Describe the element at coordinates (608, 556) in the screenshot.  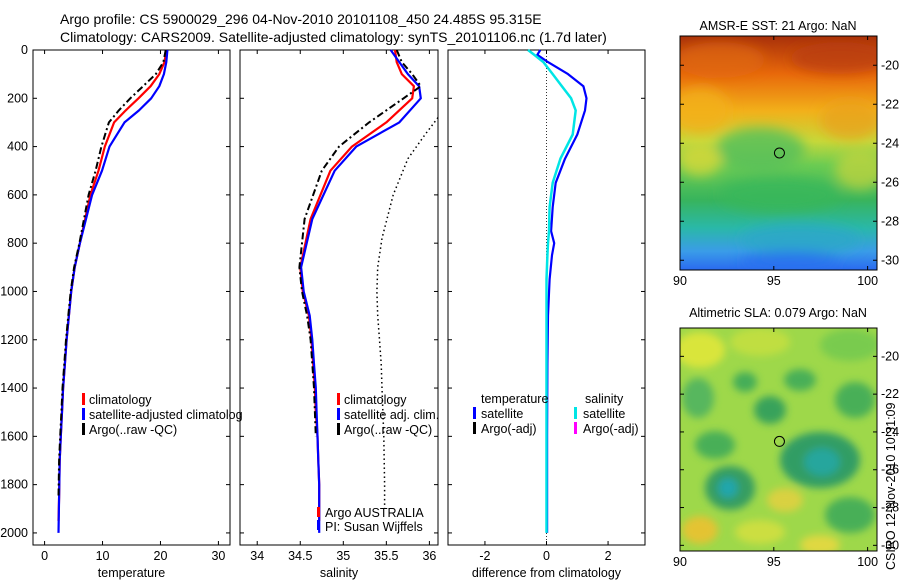
I see `x-tick-label: 2` at that location.